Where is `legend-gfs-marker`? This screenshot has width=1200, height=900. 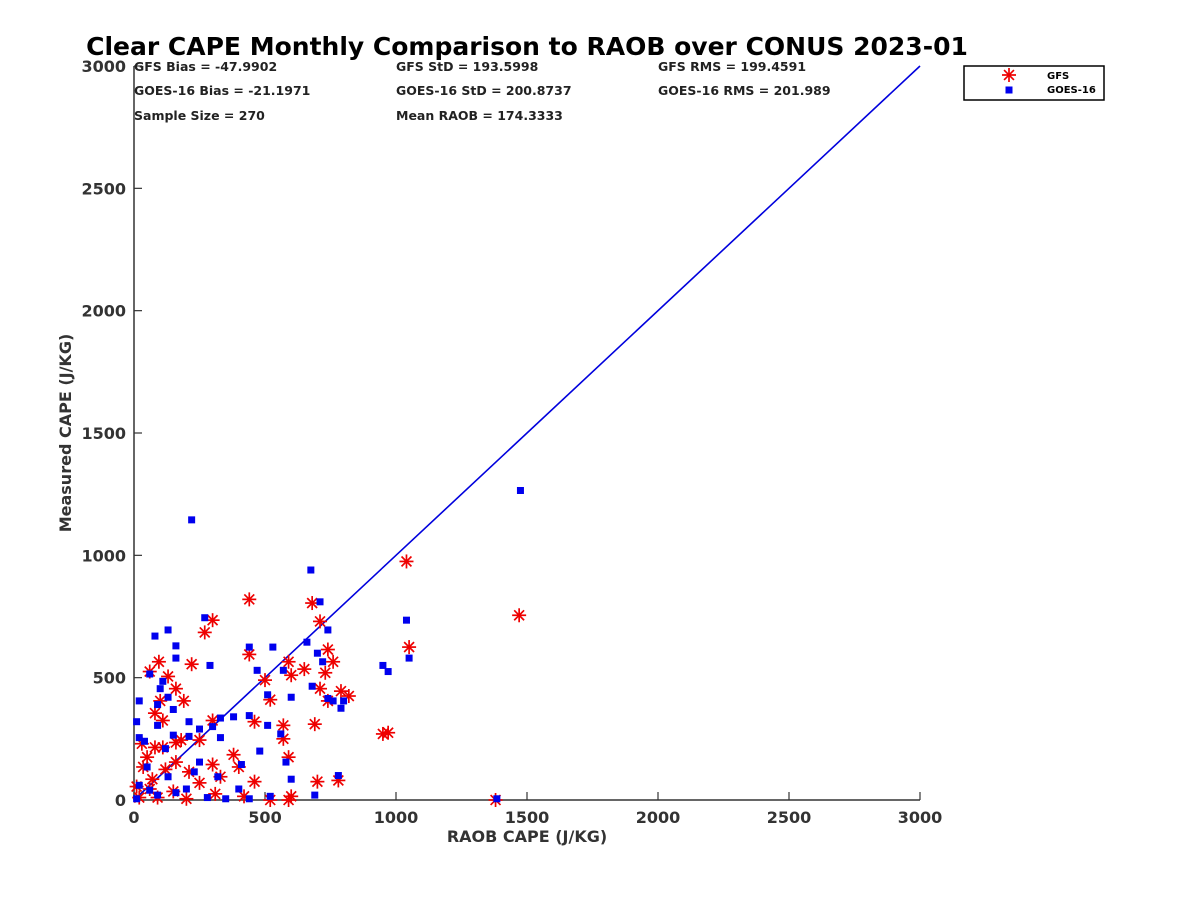
legend-gfs-marker is located at coordinates (1009, 75).